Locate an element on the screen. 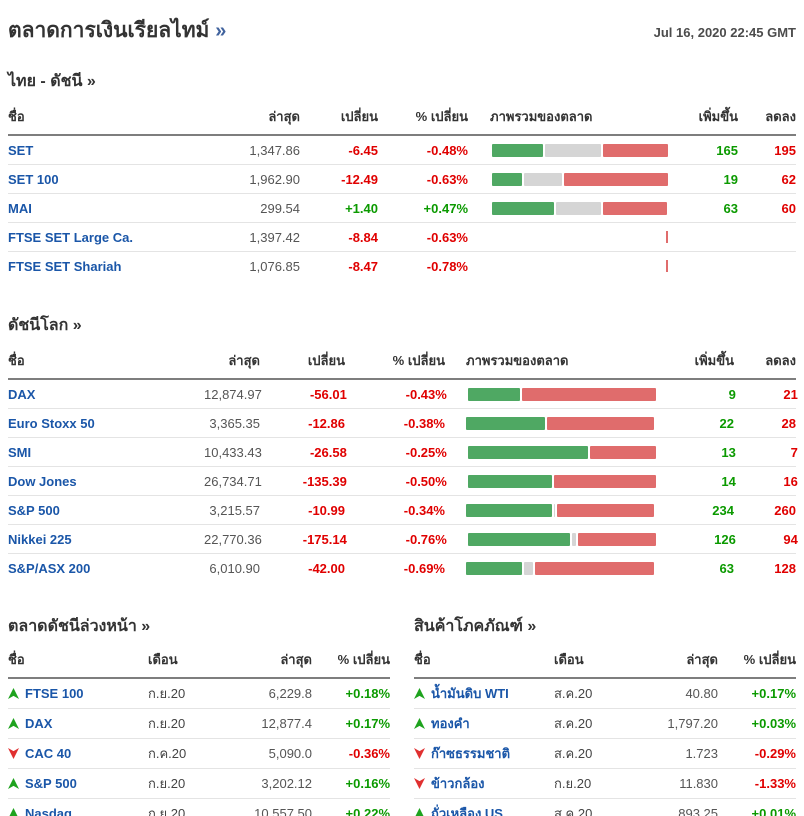 This screenshot has width=804, height=816. instrument-link: S&P 500 is located at coordinates (51, 783).